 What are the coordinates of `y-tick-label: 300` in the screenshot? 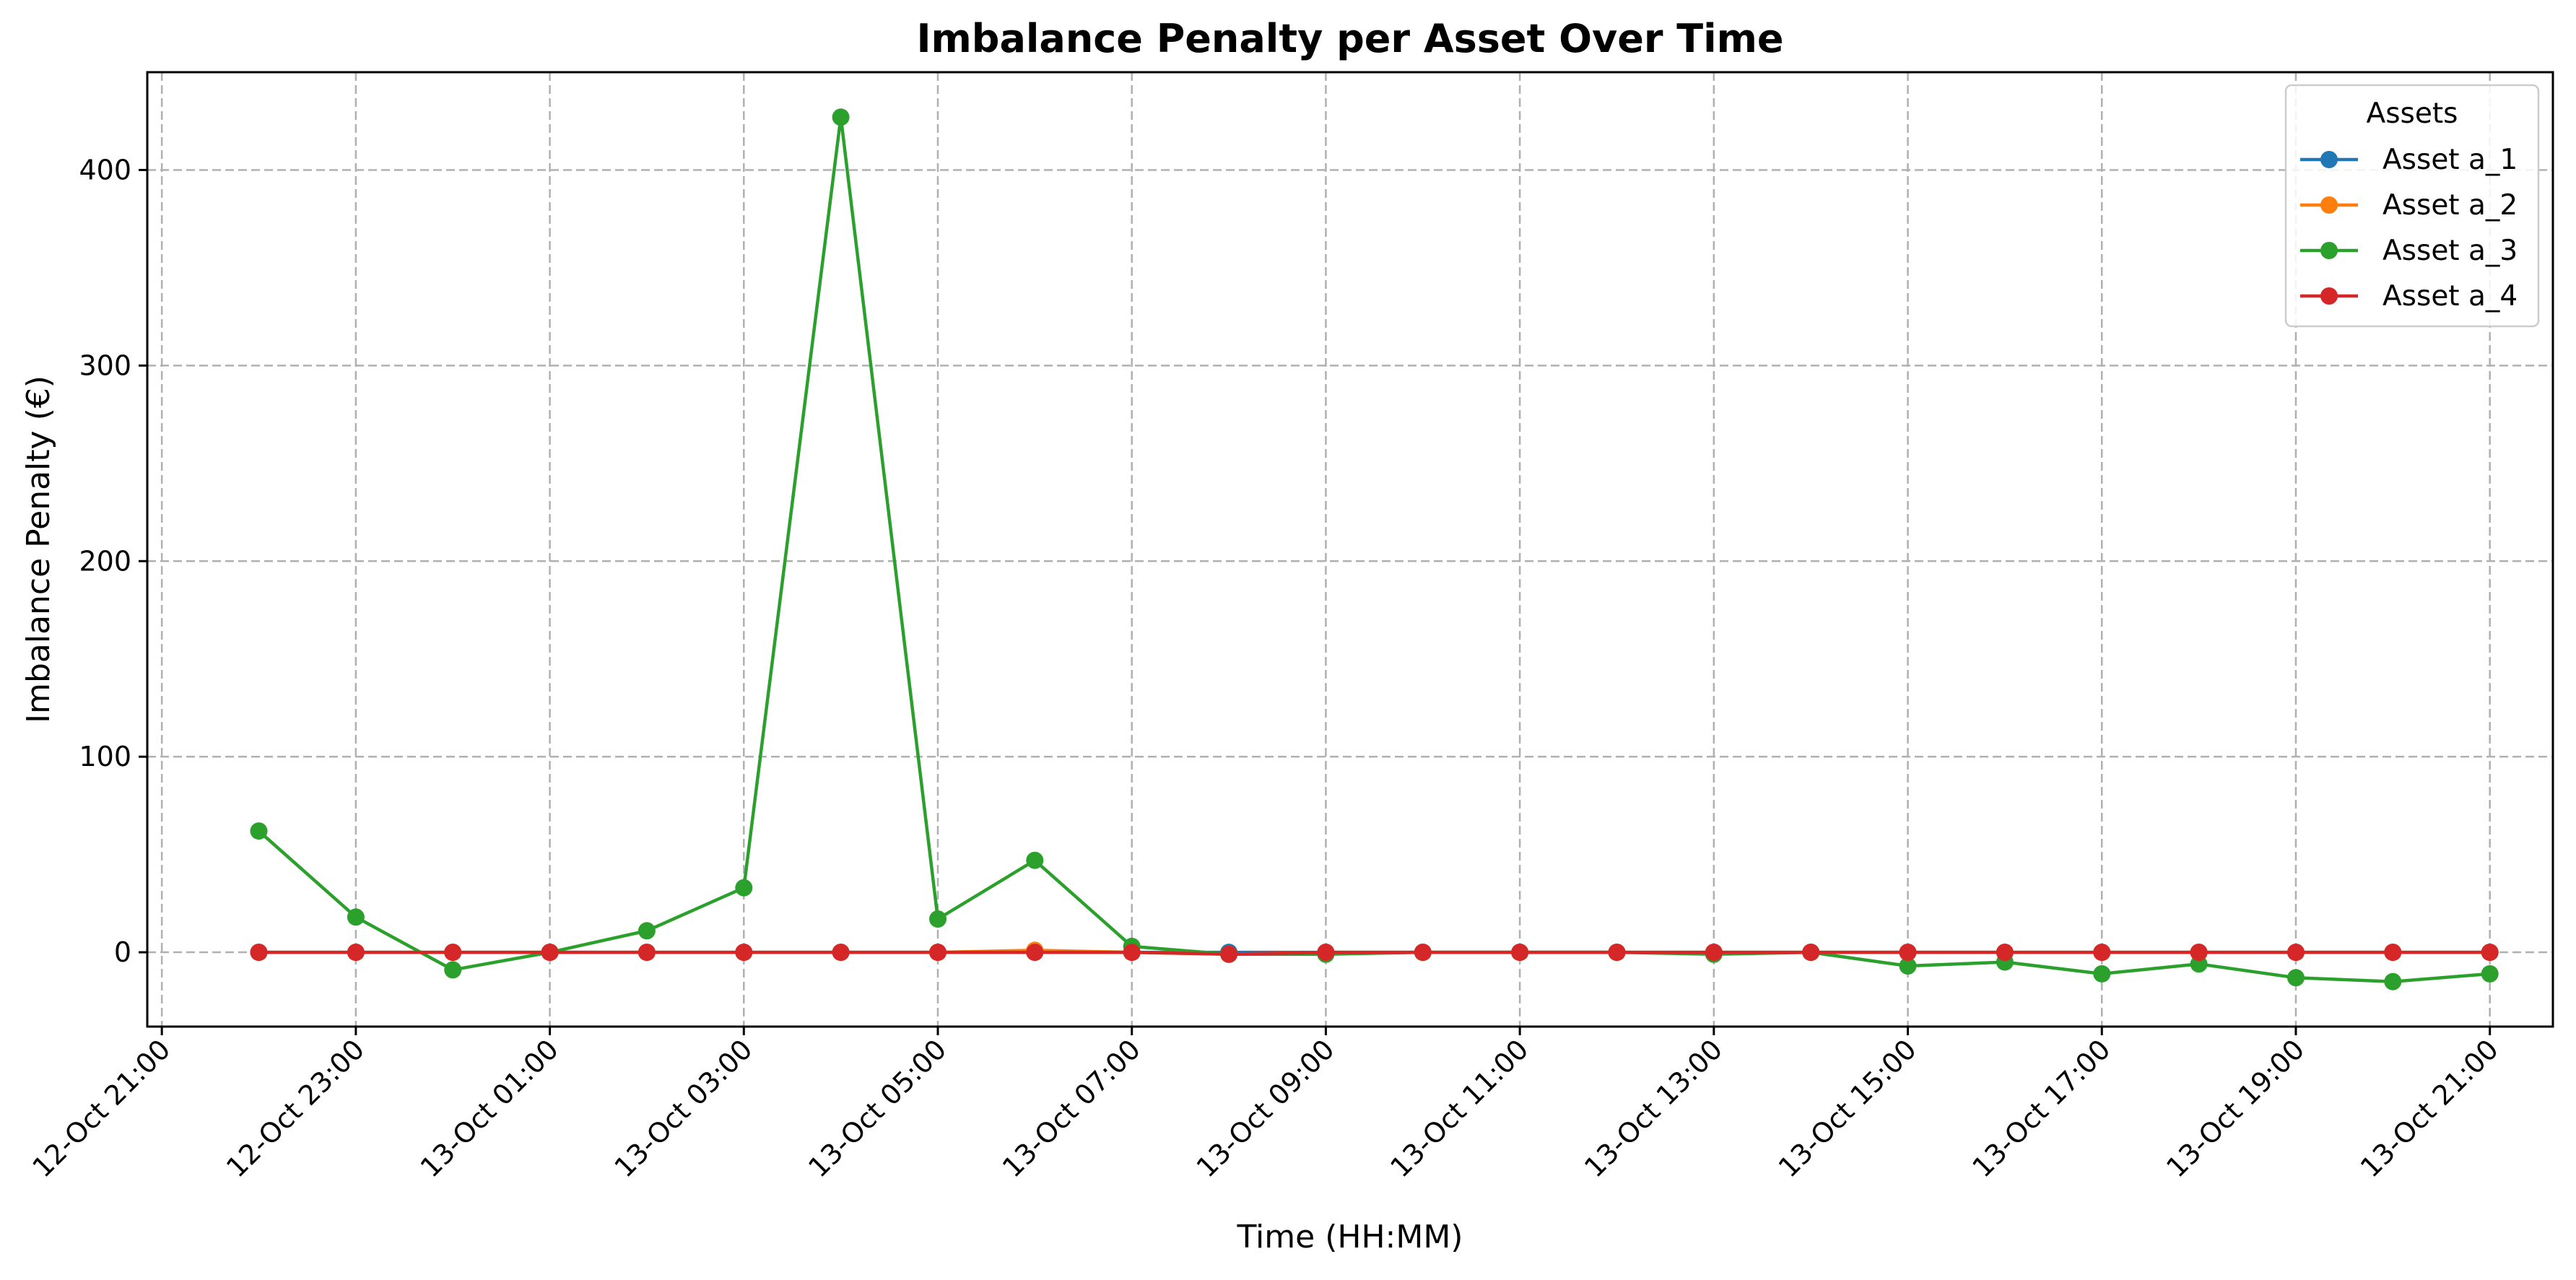 It's located at (105, 365).